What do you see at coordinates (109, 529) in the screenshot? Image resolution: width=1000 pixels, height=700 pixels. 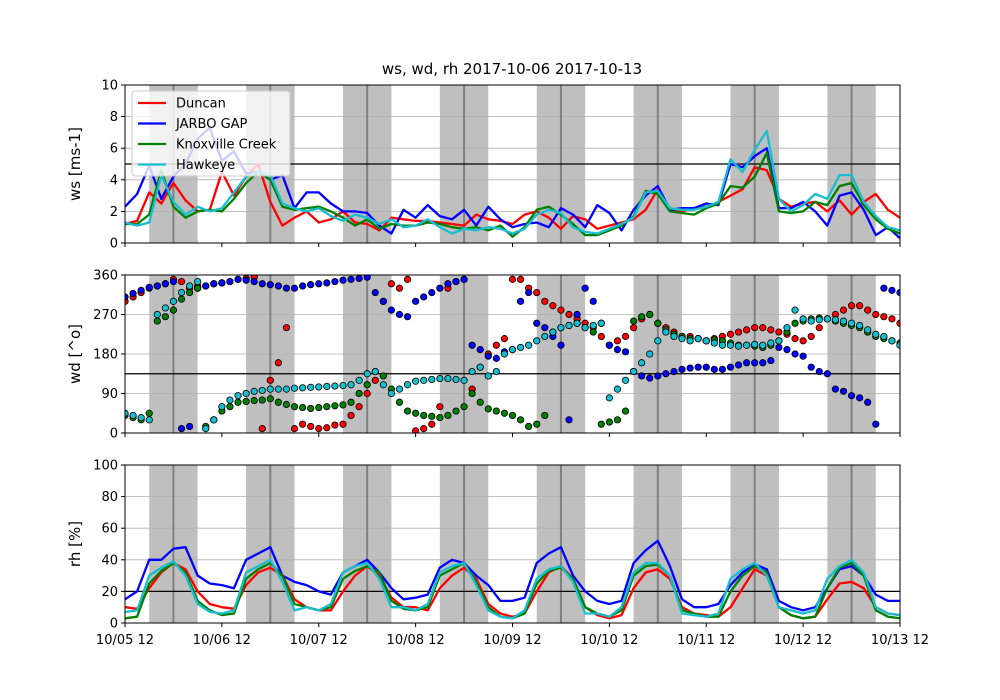 I see `y-tick-label: 60` at bounding box center [109, 529].